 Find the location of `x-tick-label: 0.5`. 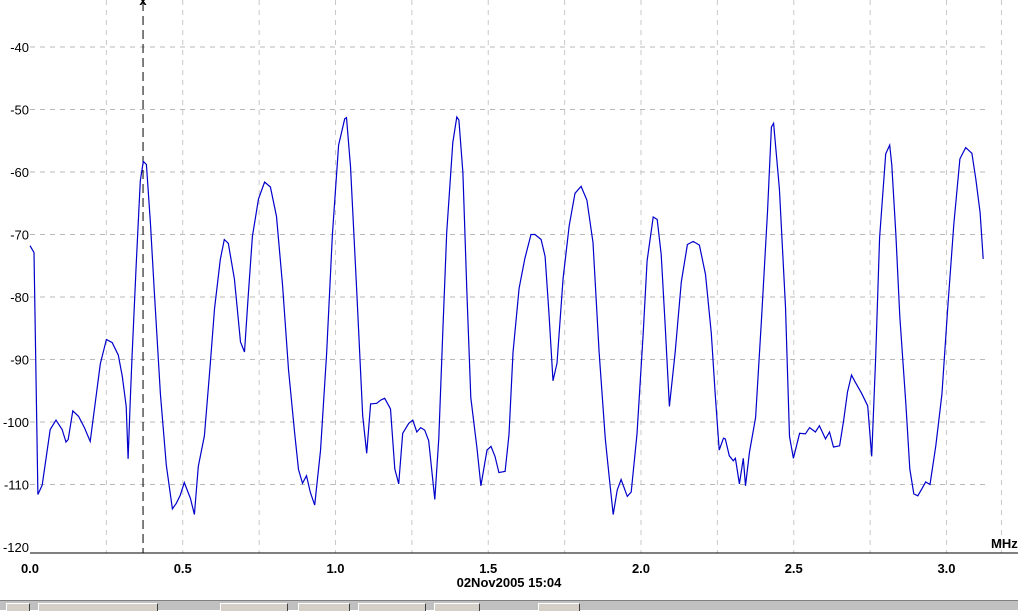

x-tick-label: 0.5 is located at coordinates (183, 568).